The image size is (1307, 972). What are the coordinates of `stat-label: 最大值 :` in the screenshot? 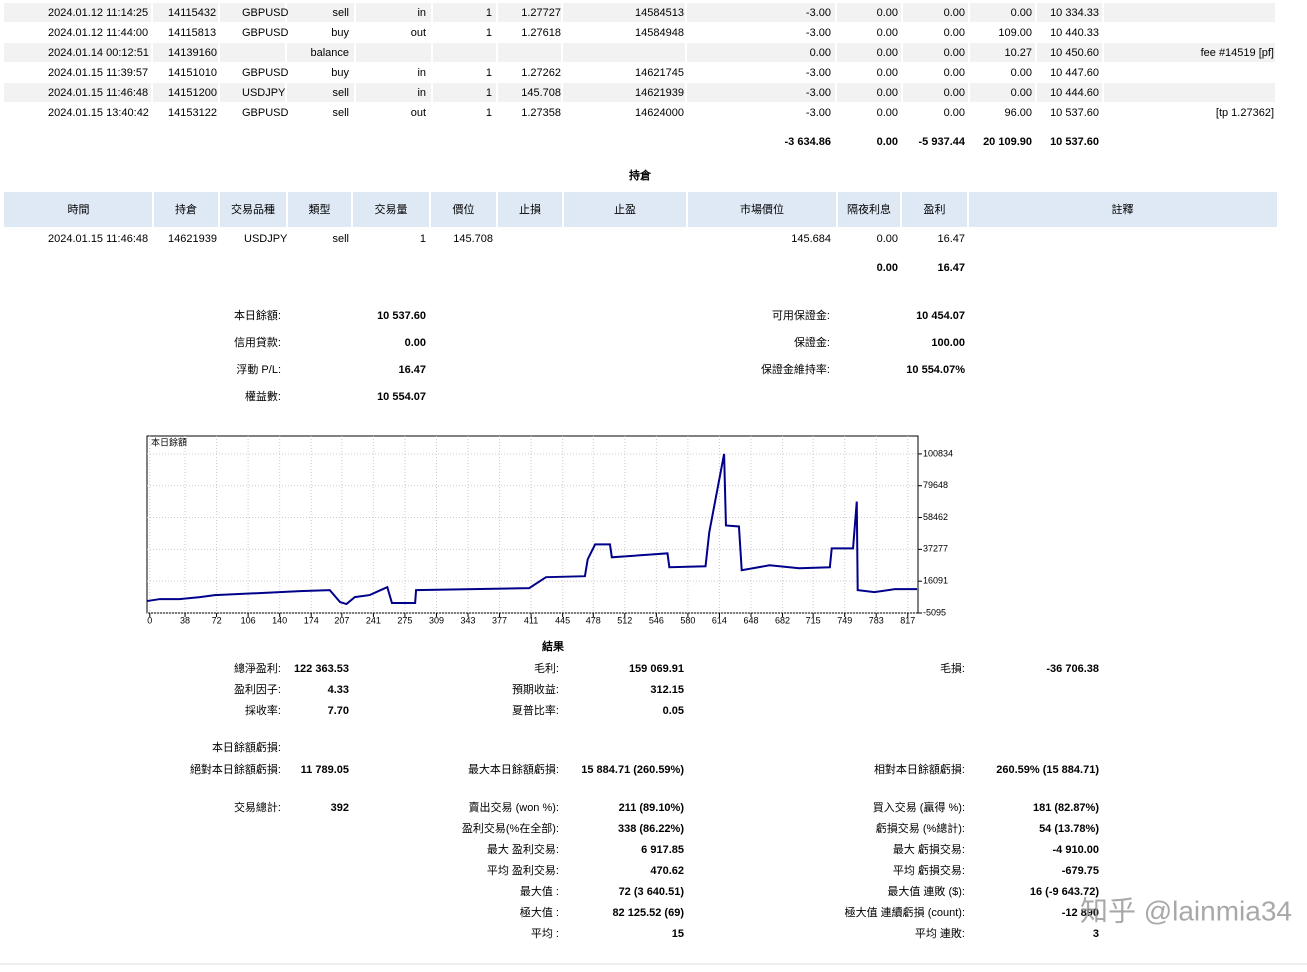 It's located at (539, 891).